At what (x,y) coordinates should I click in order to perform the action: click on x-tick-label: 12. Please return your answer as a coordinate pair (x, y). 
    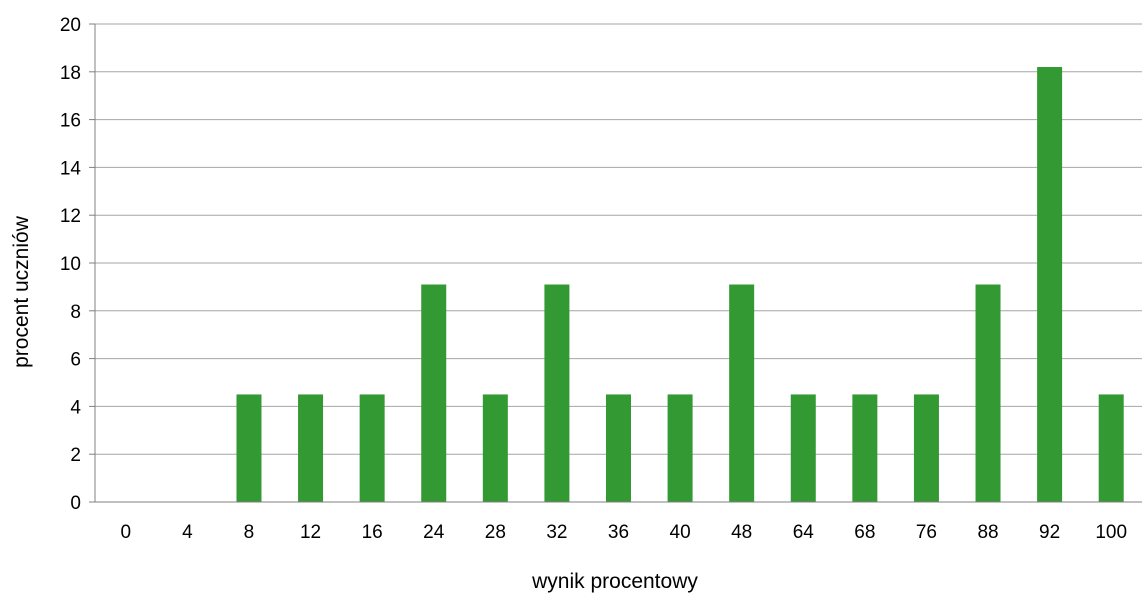
    Looking at the image, I should click on (310, 532).